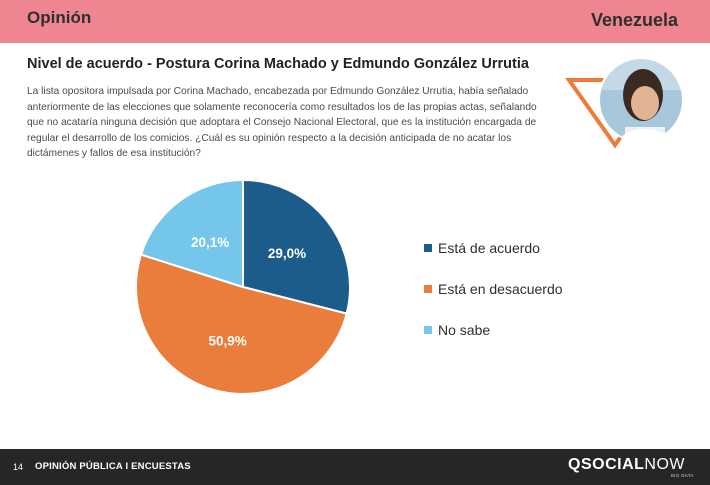 The height and width of the screenshot is (485, 710). I want to click on legend-item-disagree: Está en desacuerdo, so click(493, 291).